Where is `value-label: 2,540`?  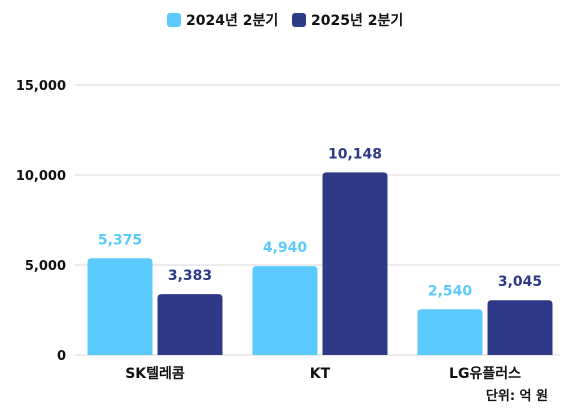
value-label: 2,540 is located at coordinates (450, 291).